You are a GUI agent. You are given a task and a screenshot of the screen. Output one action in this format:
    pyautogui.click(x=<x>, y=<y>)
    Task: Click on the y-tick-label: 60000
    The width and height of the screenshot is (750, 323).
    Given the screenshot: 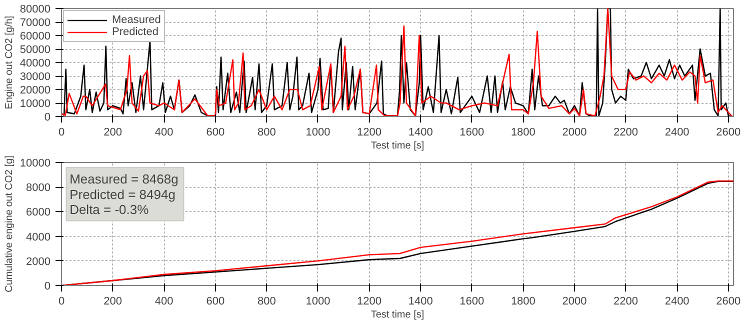 What is the action you would take?
    pyautogui.click(x=35, y=36)
    